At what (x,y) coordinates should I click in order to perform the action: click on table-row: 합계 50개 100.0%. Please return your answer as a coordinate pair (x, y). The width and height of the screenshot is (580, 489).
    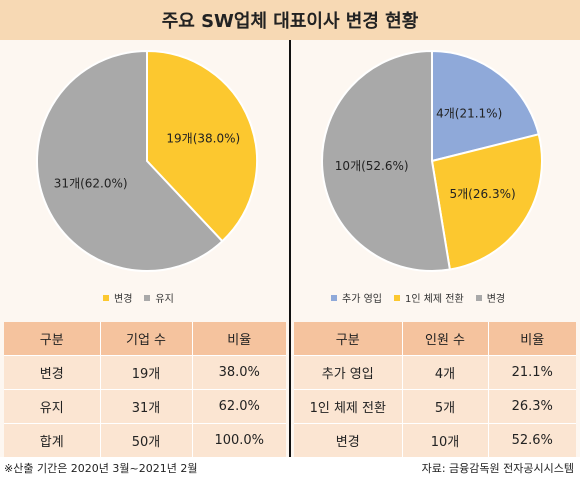
    Looking at the image, I should click on (145, 440).